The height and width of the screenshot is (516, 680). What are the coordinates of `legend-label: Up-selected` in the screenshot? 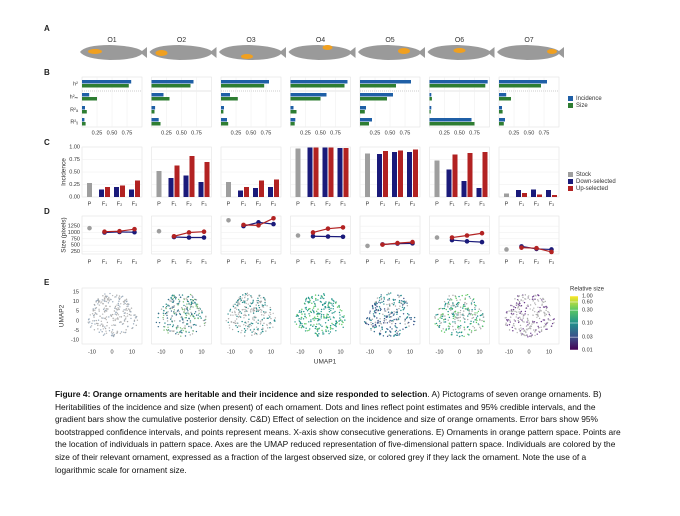 It's located at (592, 189).